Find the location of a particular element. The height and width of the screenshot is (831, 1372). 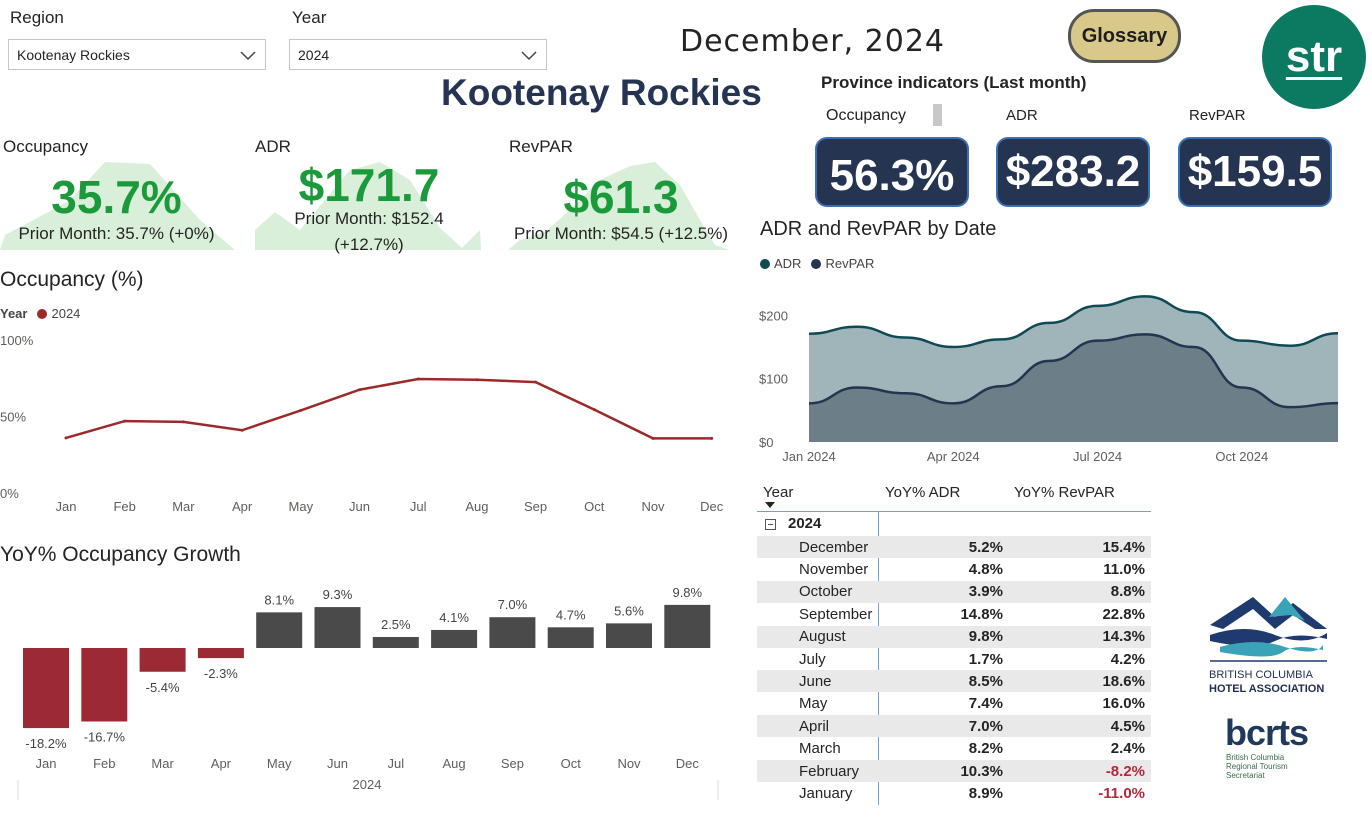

bcha-logo-line2: HOTEL ASSOCIATION is located at coordinates (1267, 689).